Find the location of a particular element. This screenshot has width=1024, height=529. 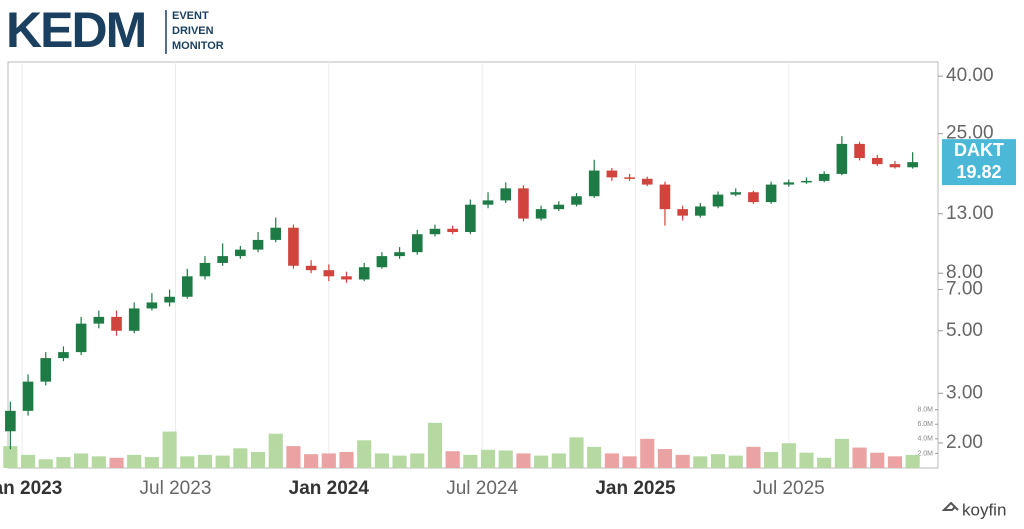

x-tick-label: Jul 2023 is located at coordinates (176, 488).